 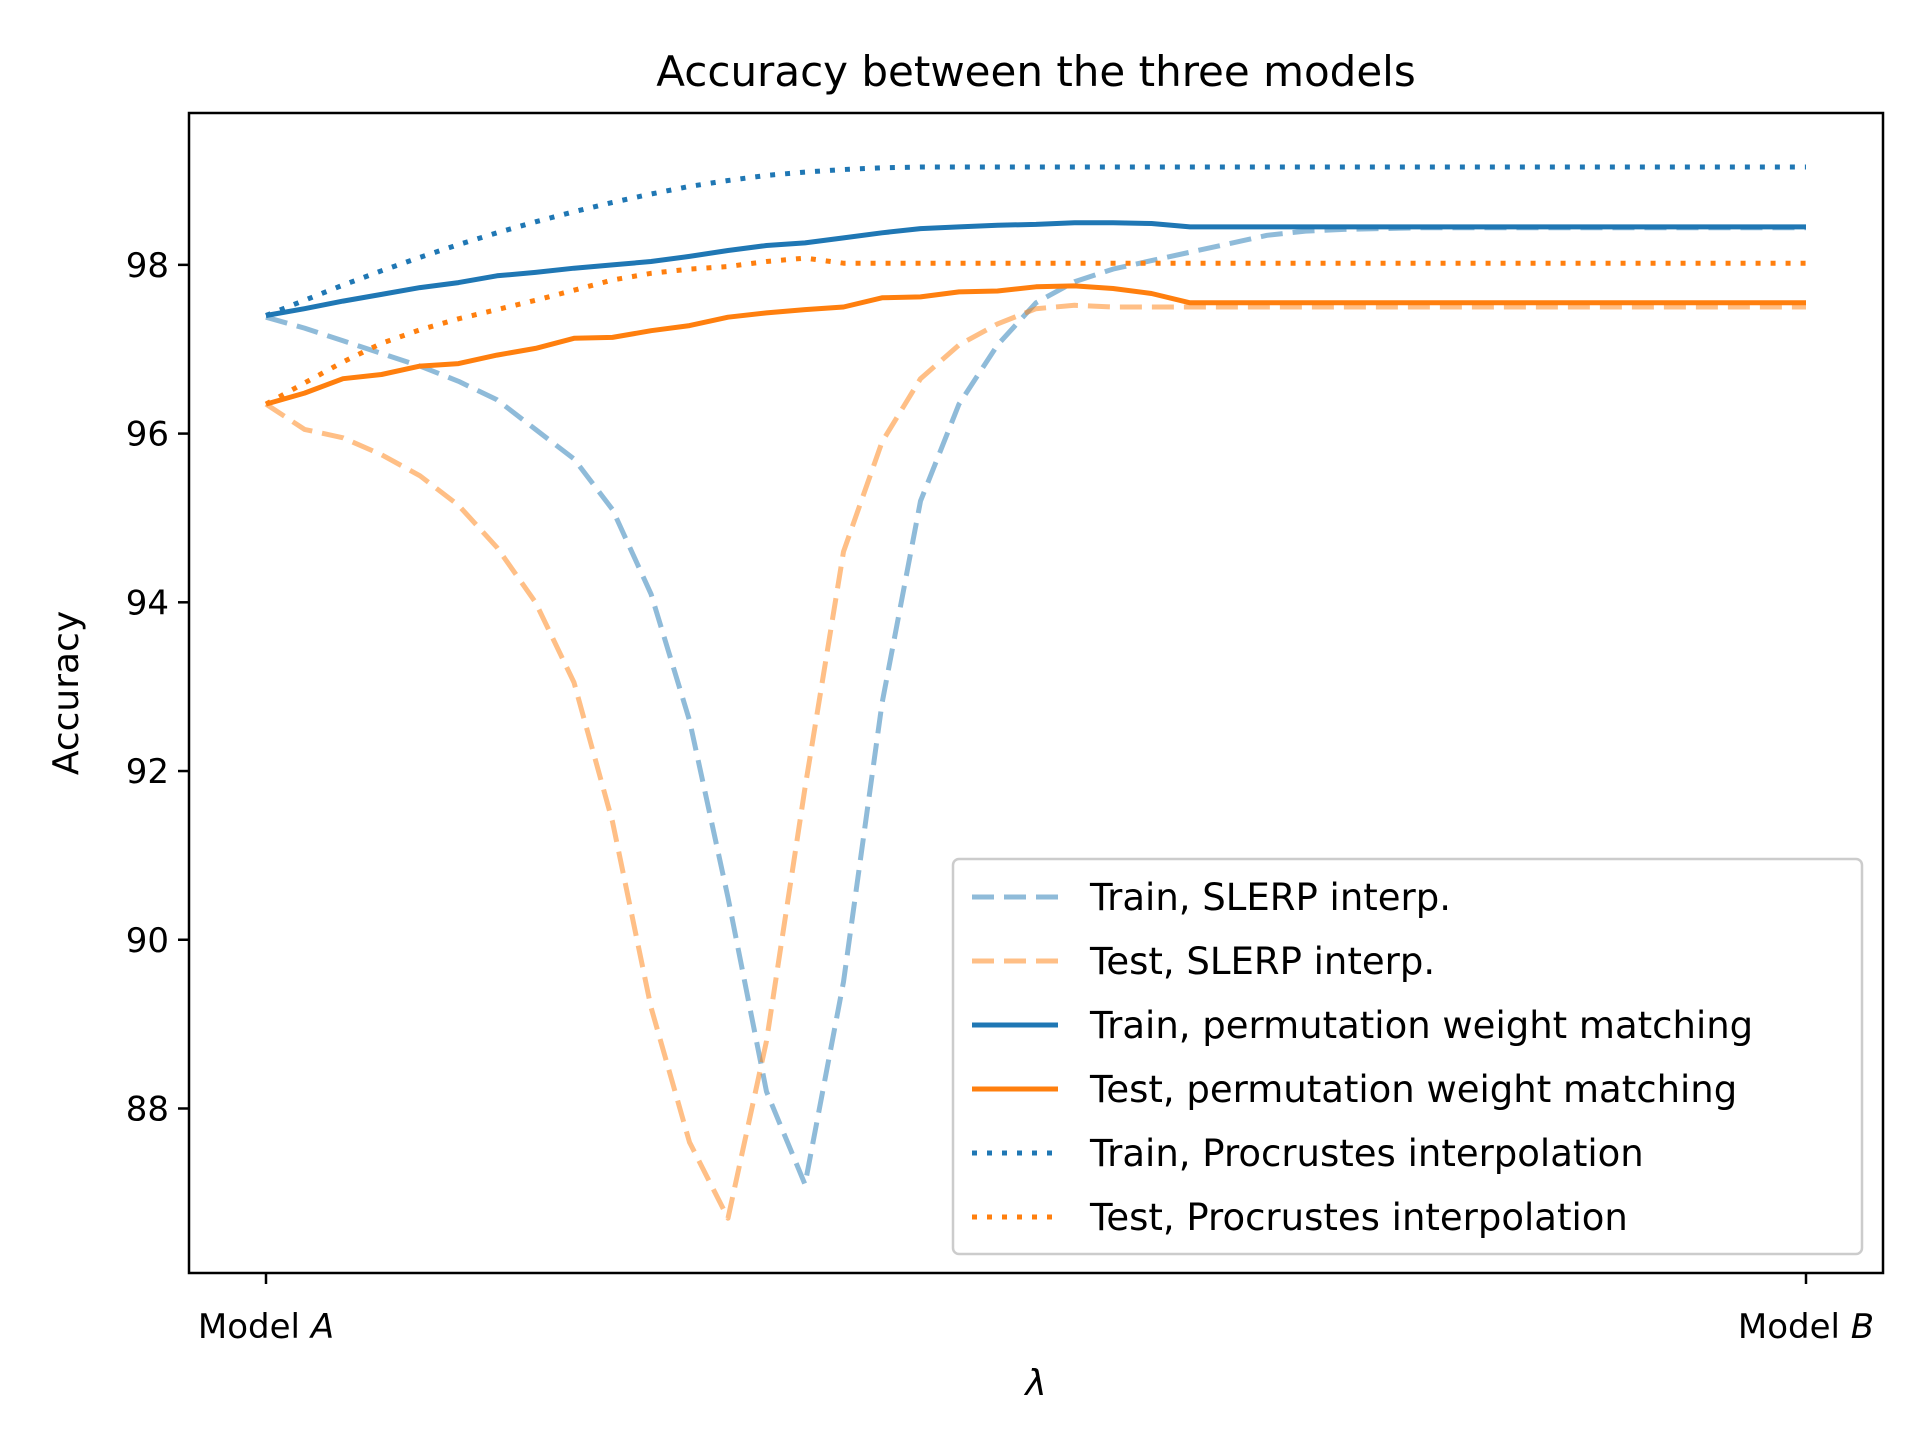 I want to click on y-tick-label: 90, so click(x=147, y=941).